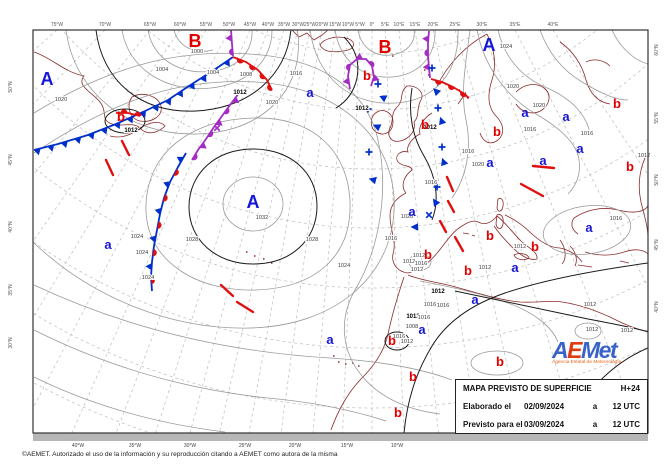  What do you see at coordinates (585, 73) in the screenshot?
I see `coast-white-sea` at bounding box center [585, 73].